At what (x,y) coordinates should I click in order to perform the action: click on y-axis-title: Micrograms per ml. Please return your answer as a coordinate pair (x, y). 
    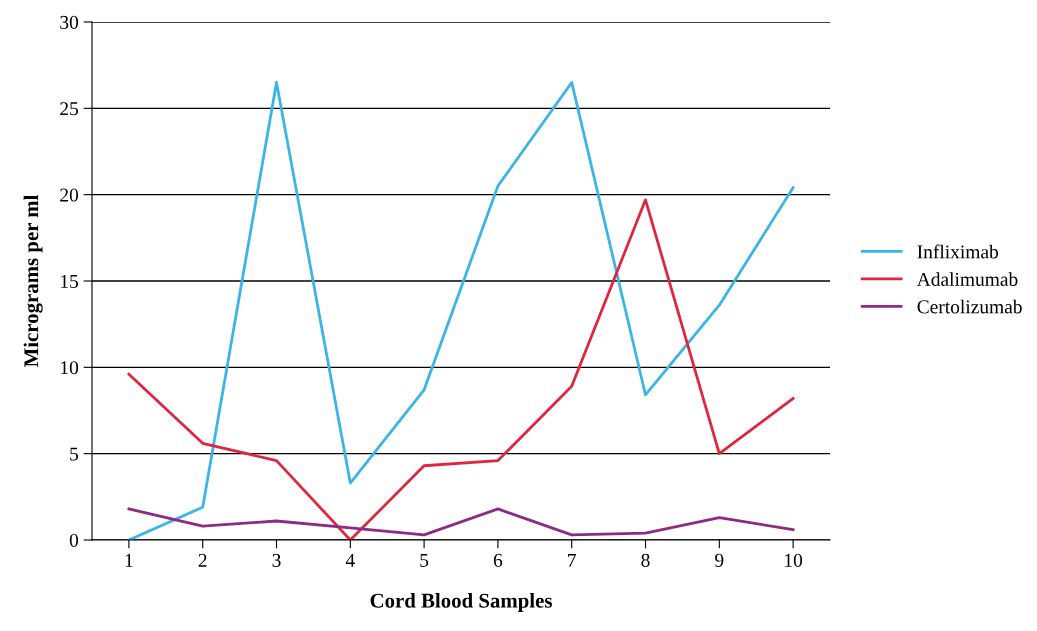
    Looking at the image, I should click on (33, 281).